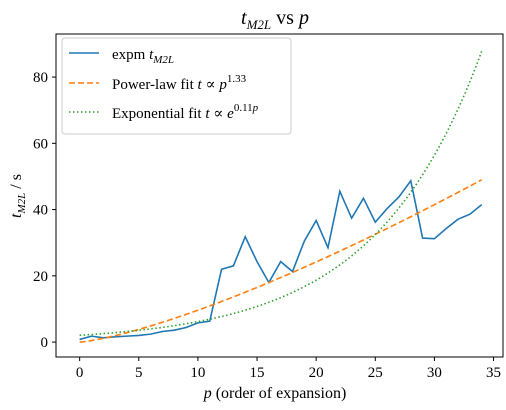 Image resolution: width=506 pixels, height=410 pixels. I want to click on legend-box, so click(176, 86).